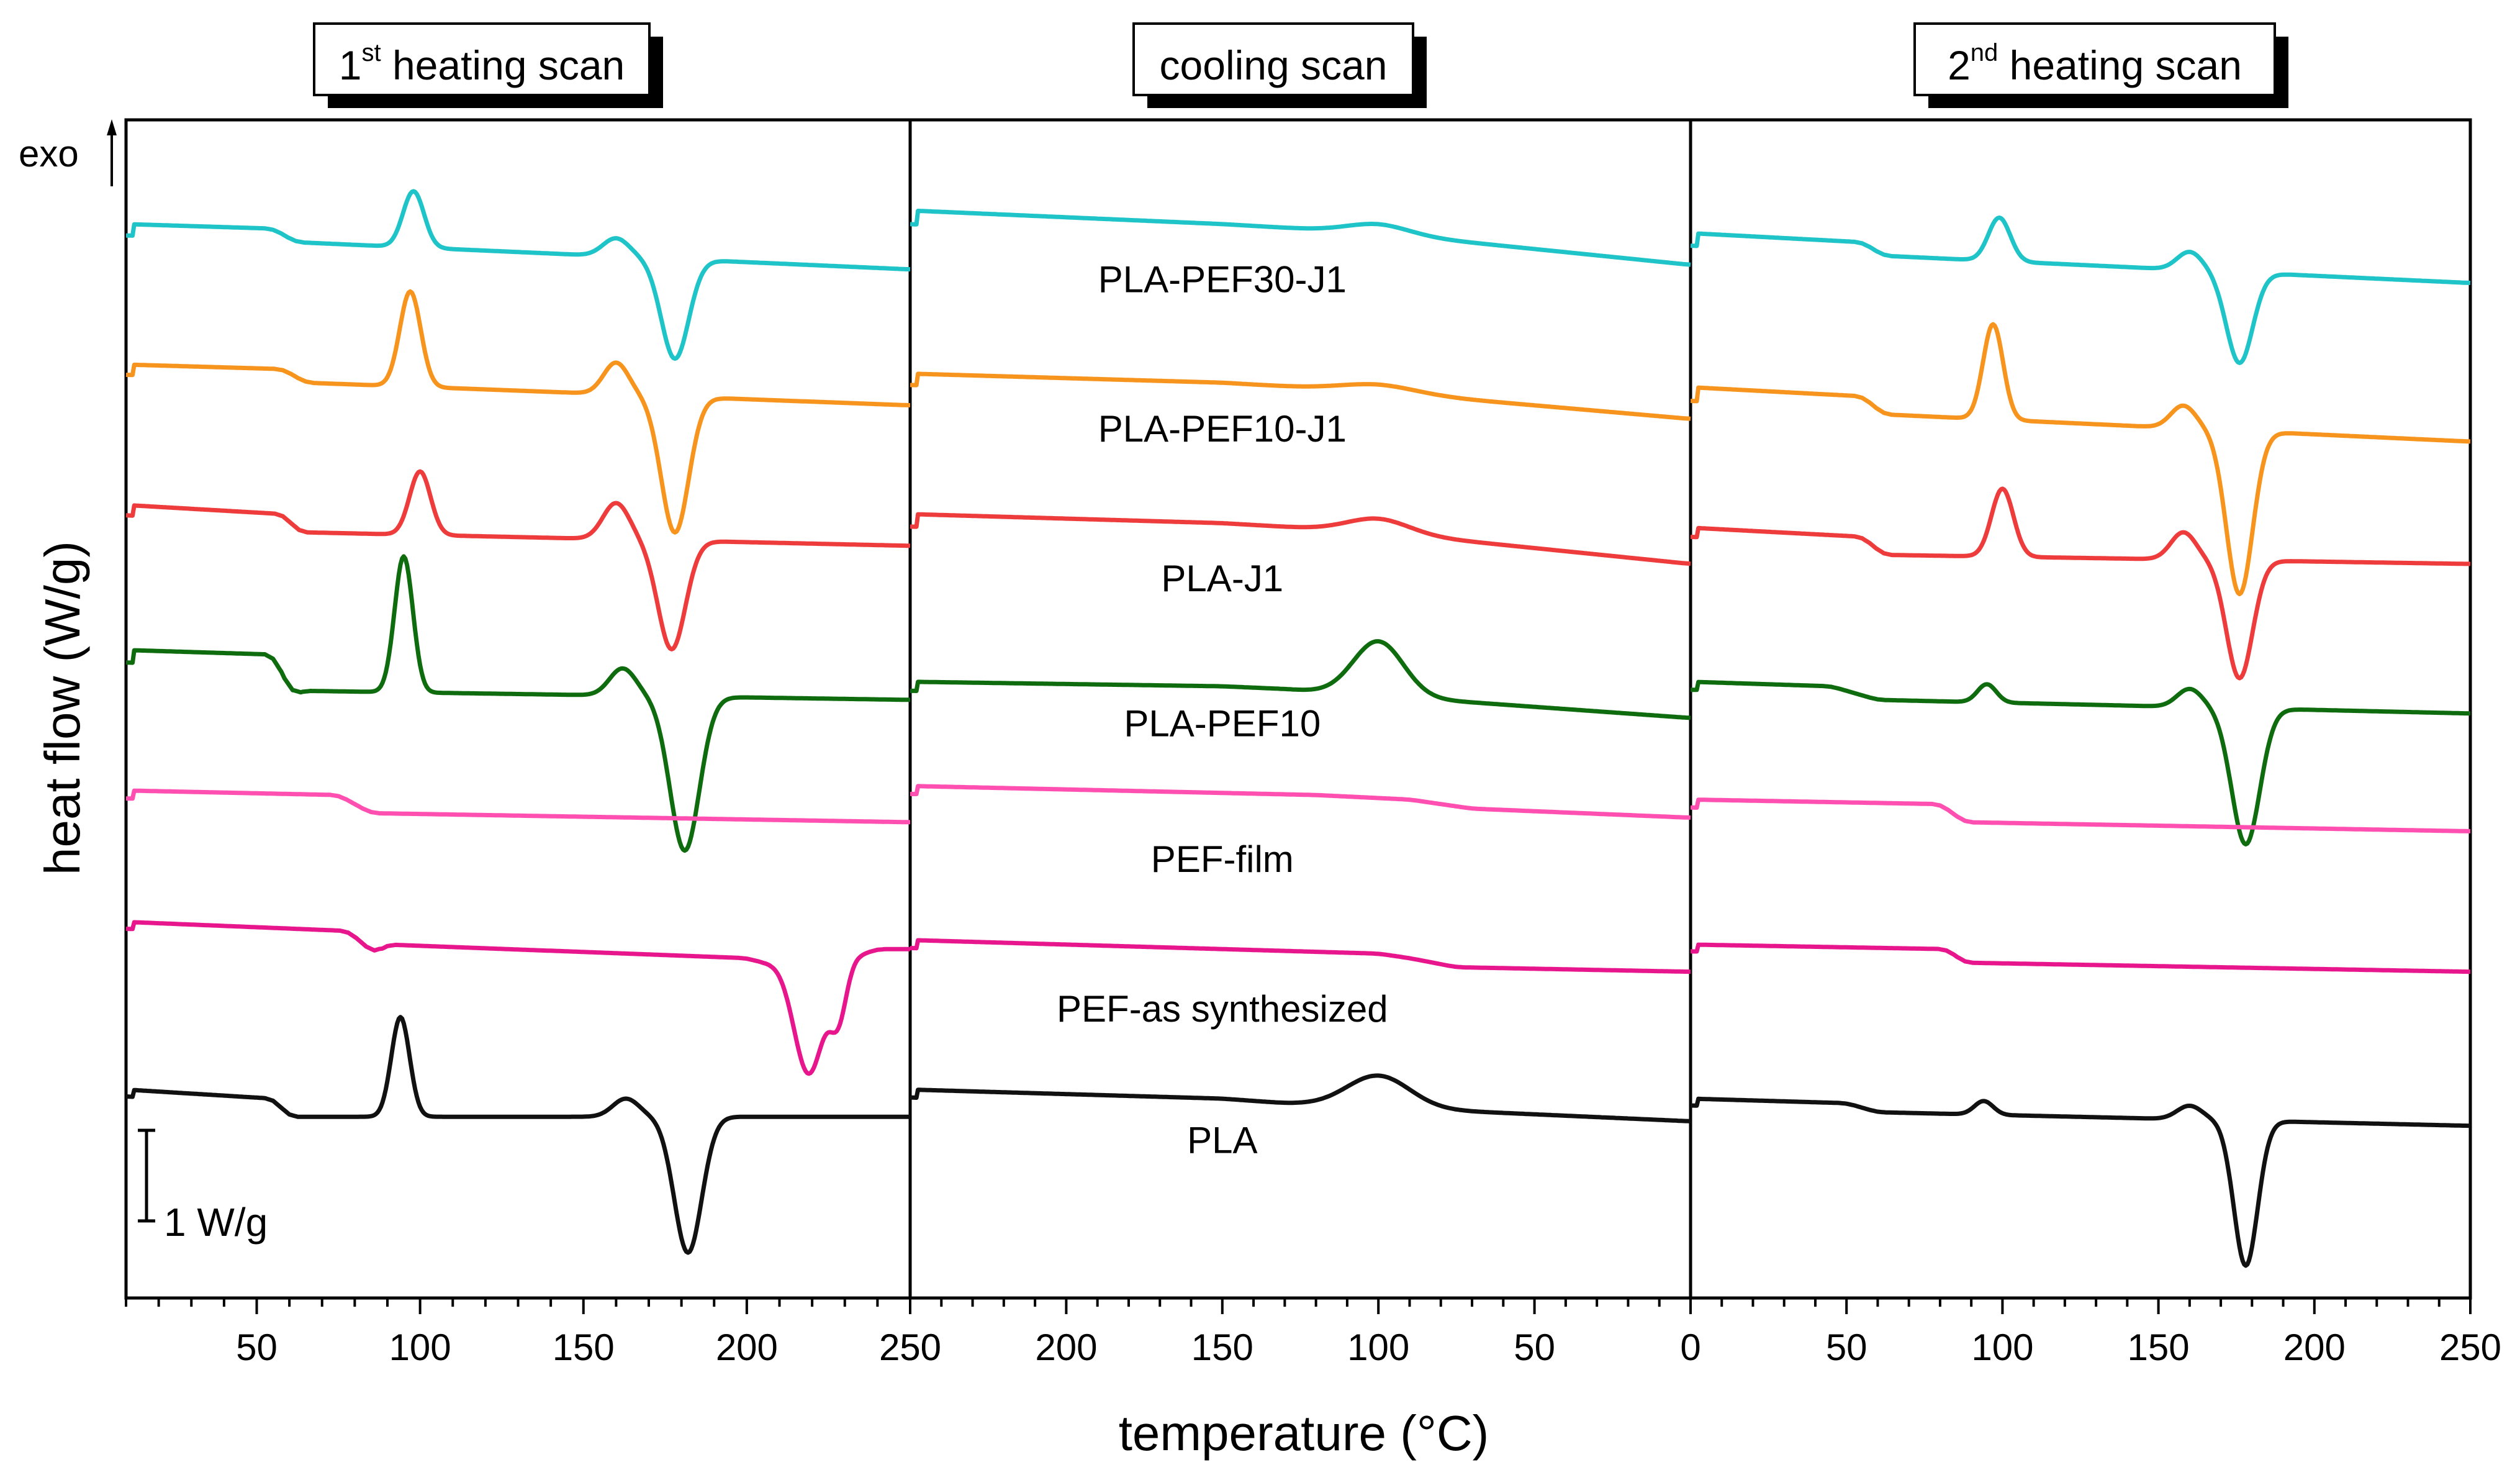 This screenshot has width=2520, height=1475. What do you see at coordinates (1535, 1348) in the screenshot?
I see `tick-label-cool-50: 50` at bounding box center [1535, 1348].